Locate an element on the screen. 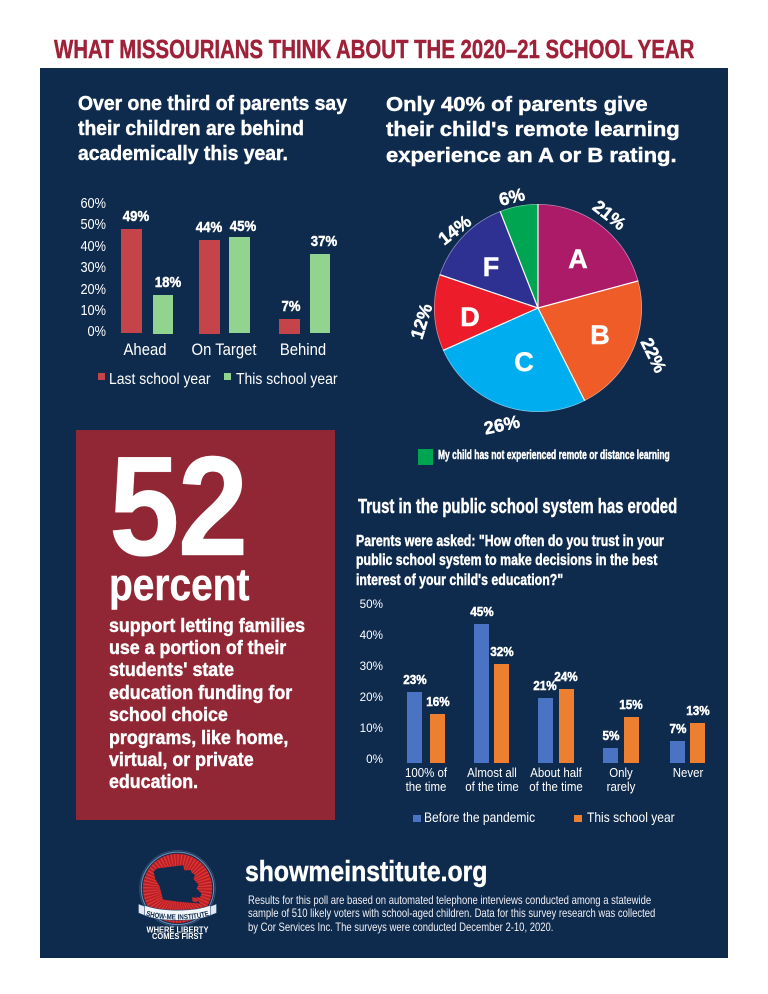 This screenshot has height=994, width=768. svg-text: SHOW-ME INSTITUTE is located at coordinates (177, 915).